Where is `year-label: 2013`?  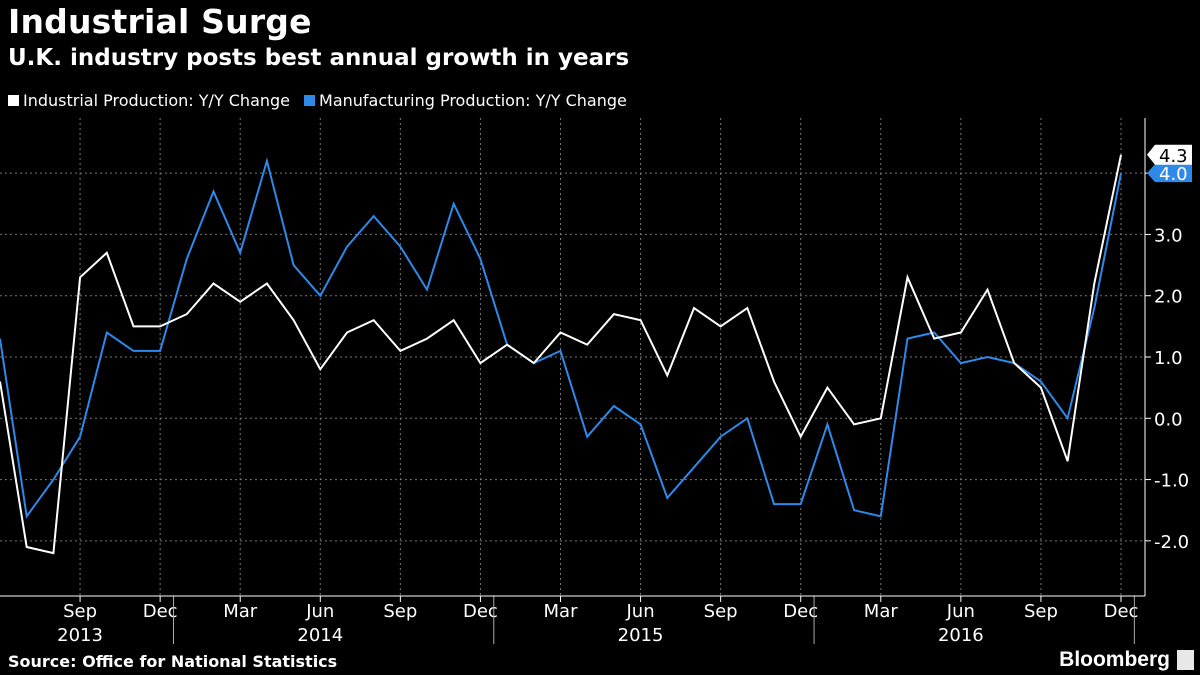 year-label: 2013 is located at coordinates (80, 635).